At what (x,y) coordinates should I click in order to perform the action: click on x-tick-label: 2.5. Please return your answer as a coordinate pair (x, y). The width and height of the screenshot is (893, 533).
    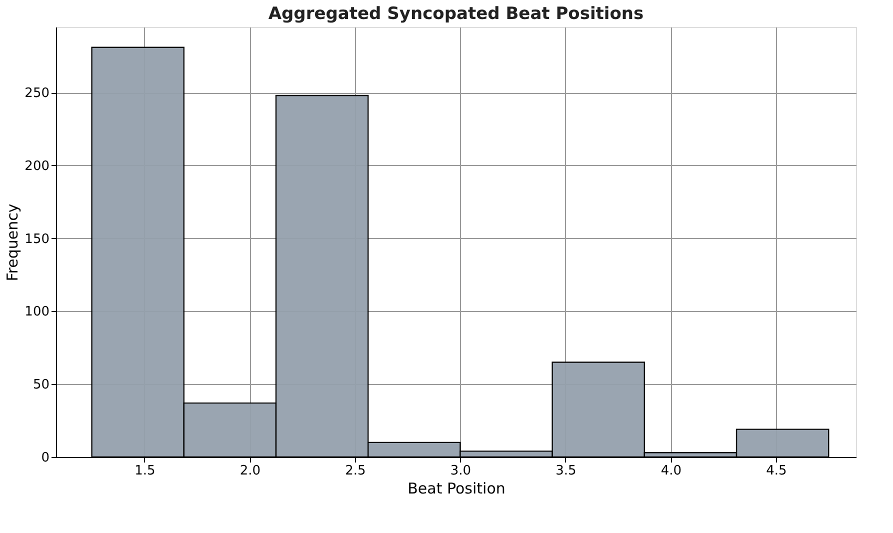
    Looking at the image, I should click on (355, 471).